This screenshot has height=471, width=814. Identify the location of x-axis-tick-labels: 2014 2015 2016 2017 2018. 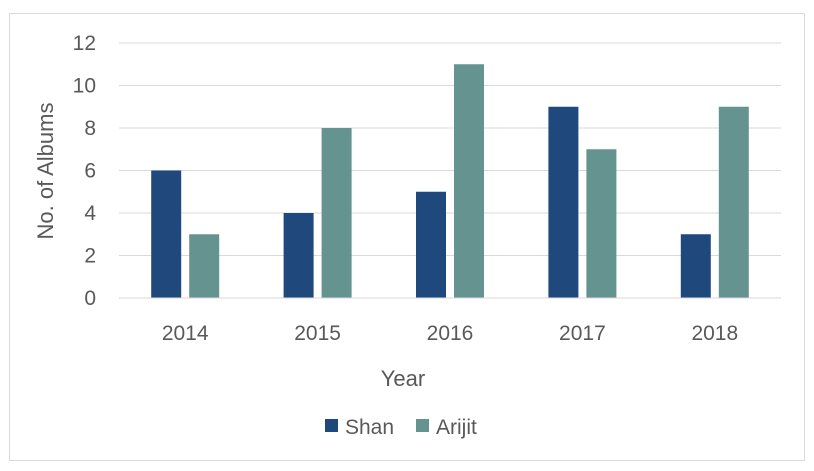
(450, 333).